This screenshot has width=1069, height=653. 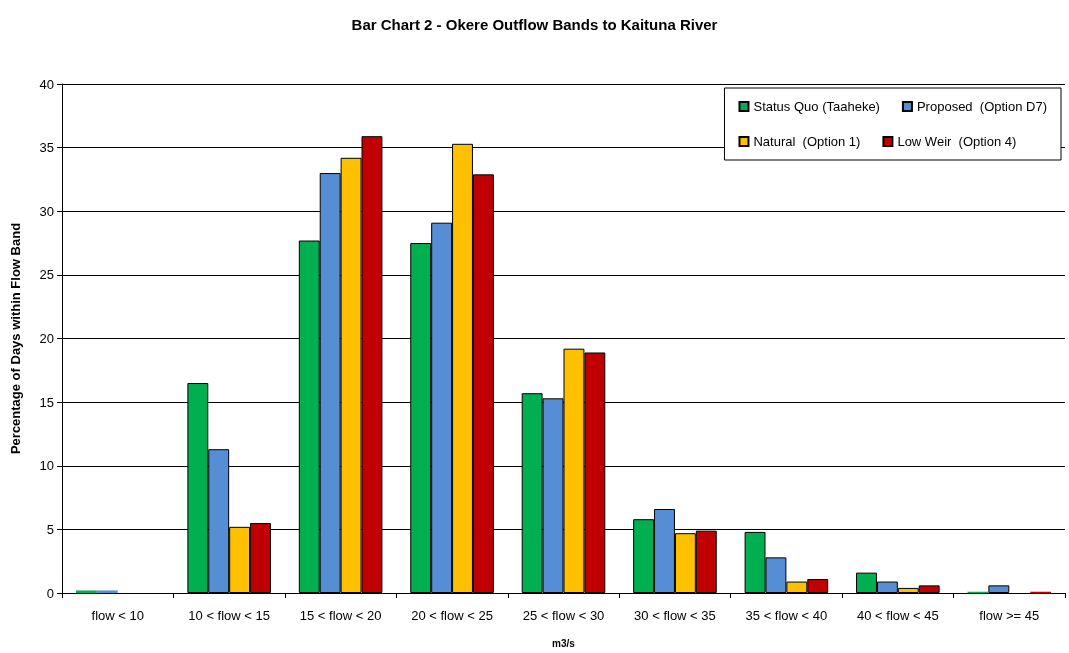 What do you see at coordinates (229, 615) in the screenshot?
I see `x-tick-label: 10 < flow < 15` at bounding box center [229, 615].